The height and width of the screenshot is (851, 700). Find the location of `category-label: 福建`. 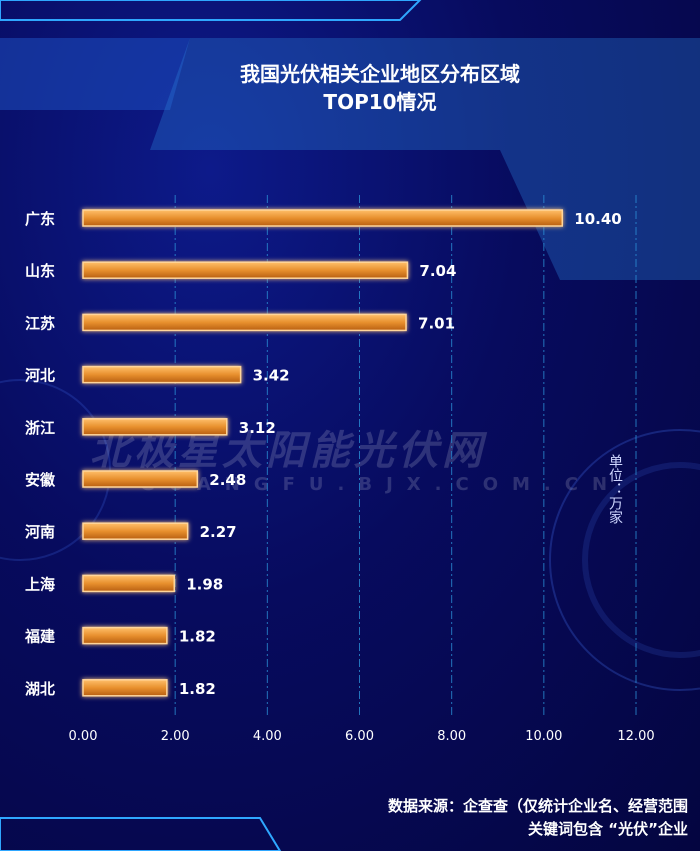

category-label: 福建 is located at coordinates (40, 637).